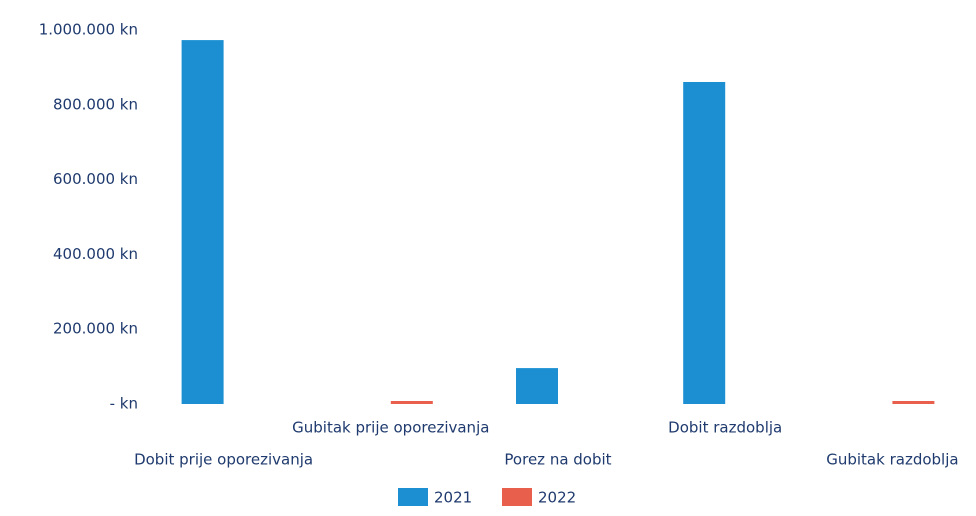  I want to click on y-tick-label: 600.000 kn, so click(95, 179).